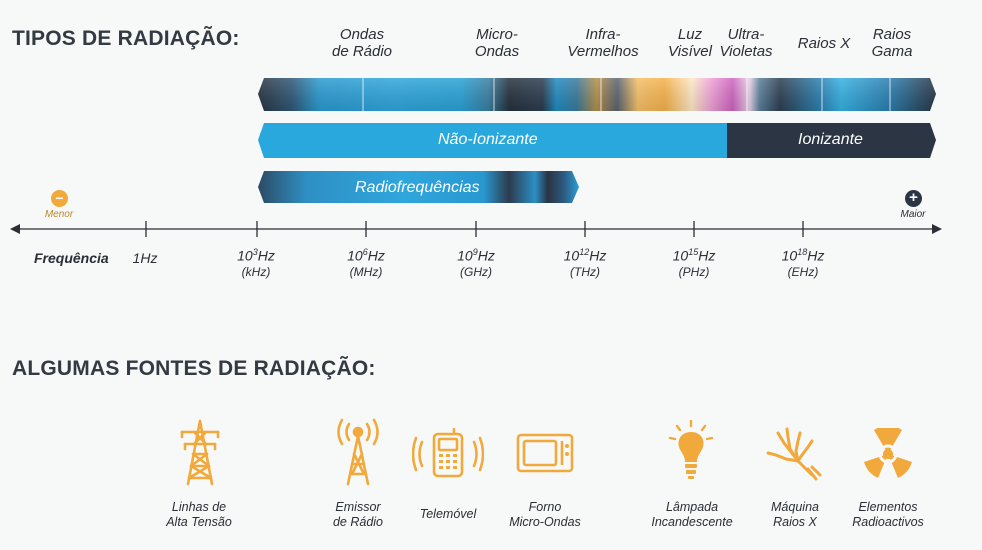 The image size is (982, 550). Describe the element at coordinates (200, 452) in the screenshot. I see `power-tower-icon` at that location.